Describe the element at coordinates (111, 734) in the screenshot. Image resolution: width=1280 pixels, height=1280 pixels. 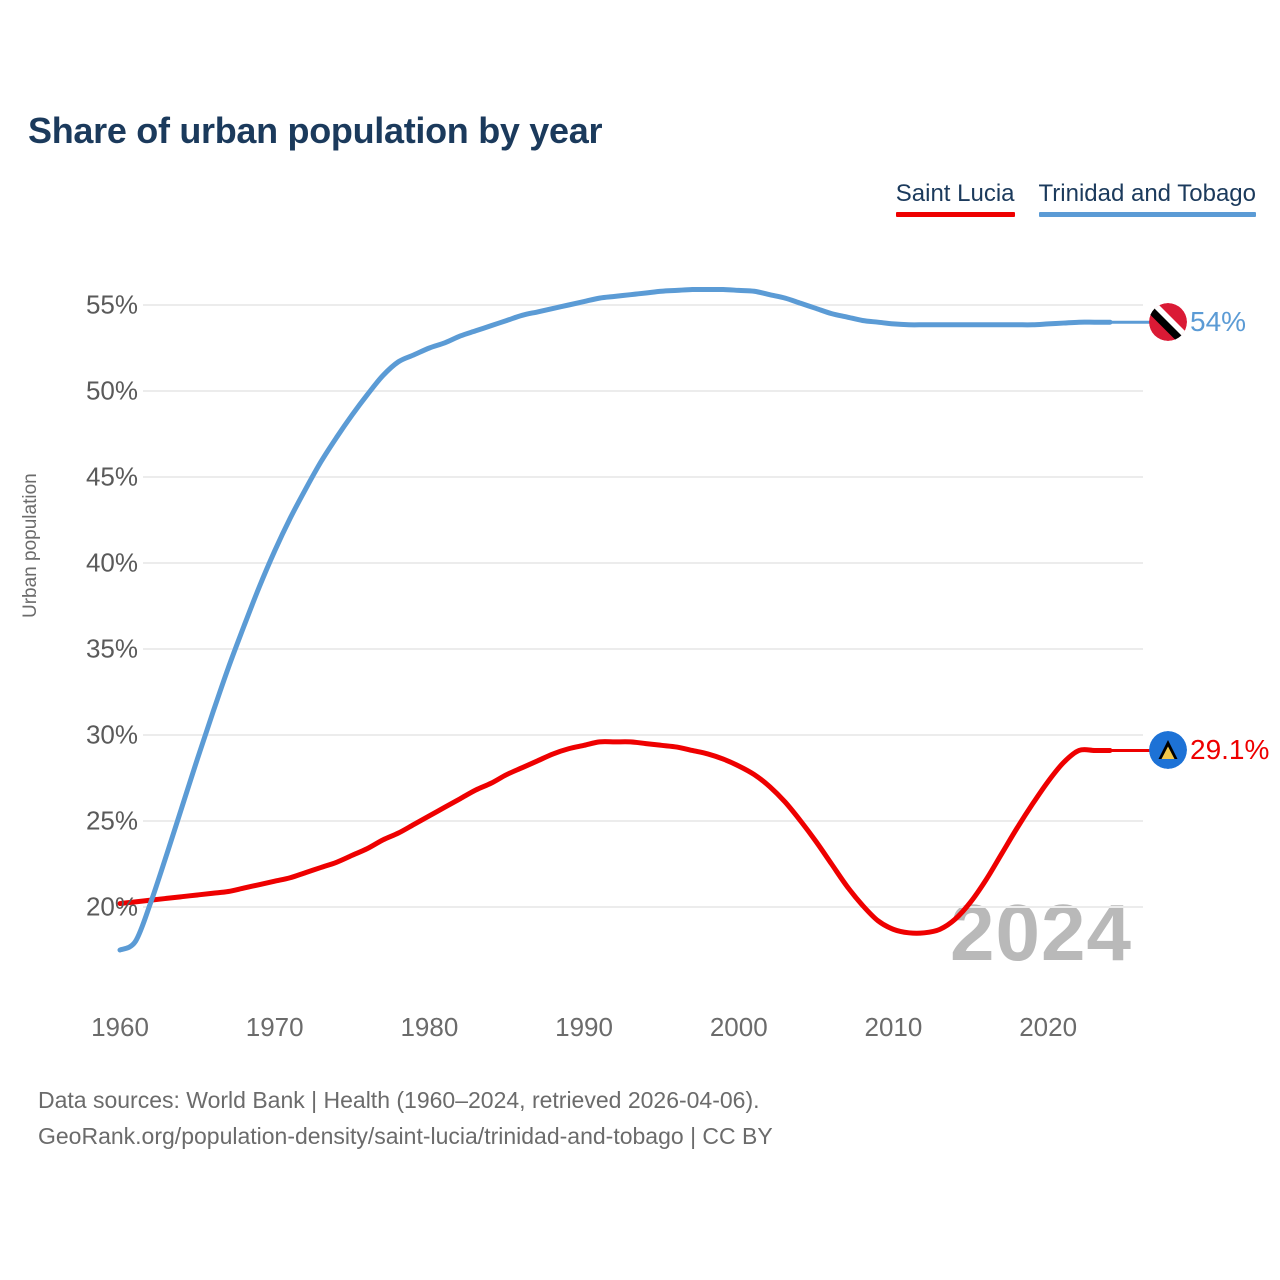
I see `y-tick-label: 30%` at that location.